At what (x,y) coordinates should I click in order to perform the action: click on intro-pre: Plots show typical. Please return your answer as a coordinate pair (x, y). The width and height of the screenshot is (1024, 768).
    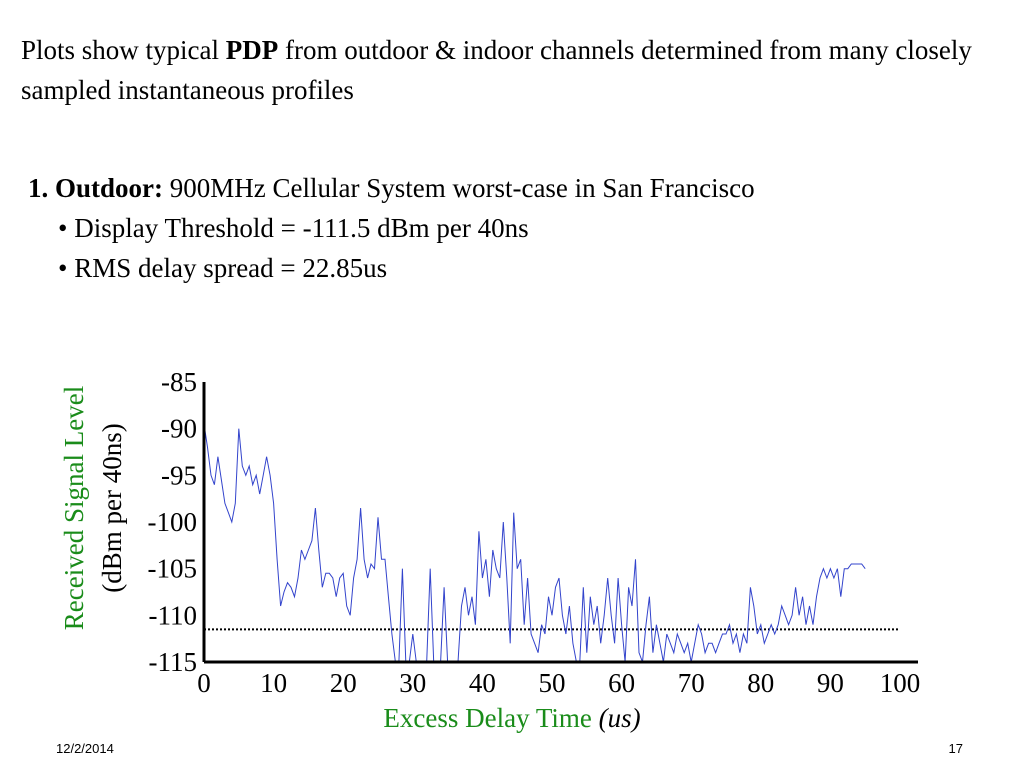
    Looking at the image, I should click on (123, 50).